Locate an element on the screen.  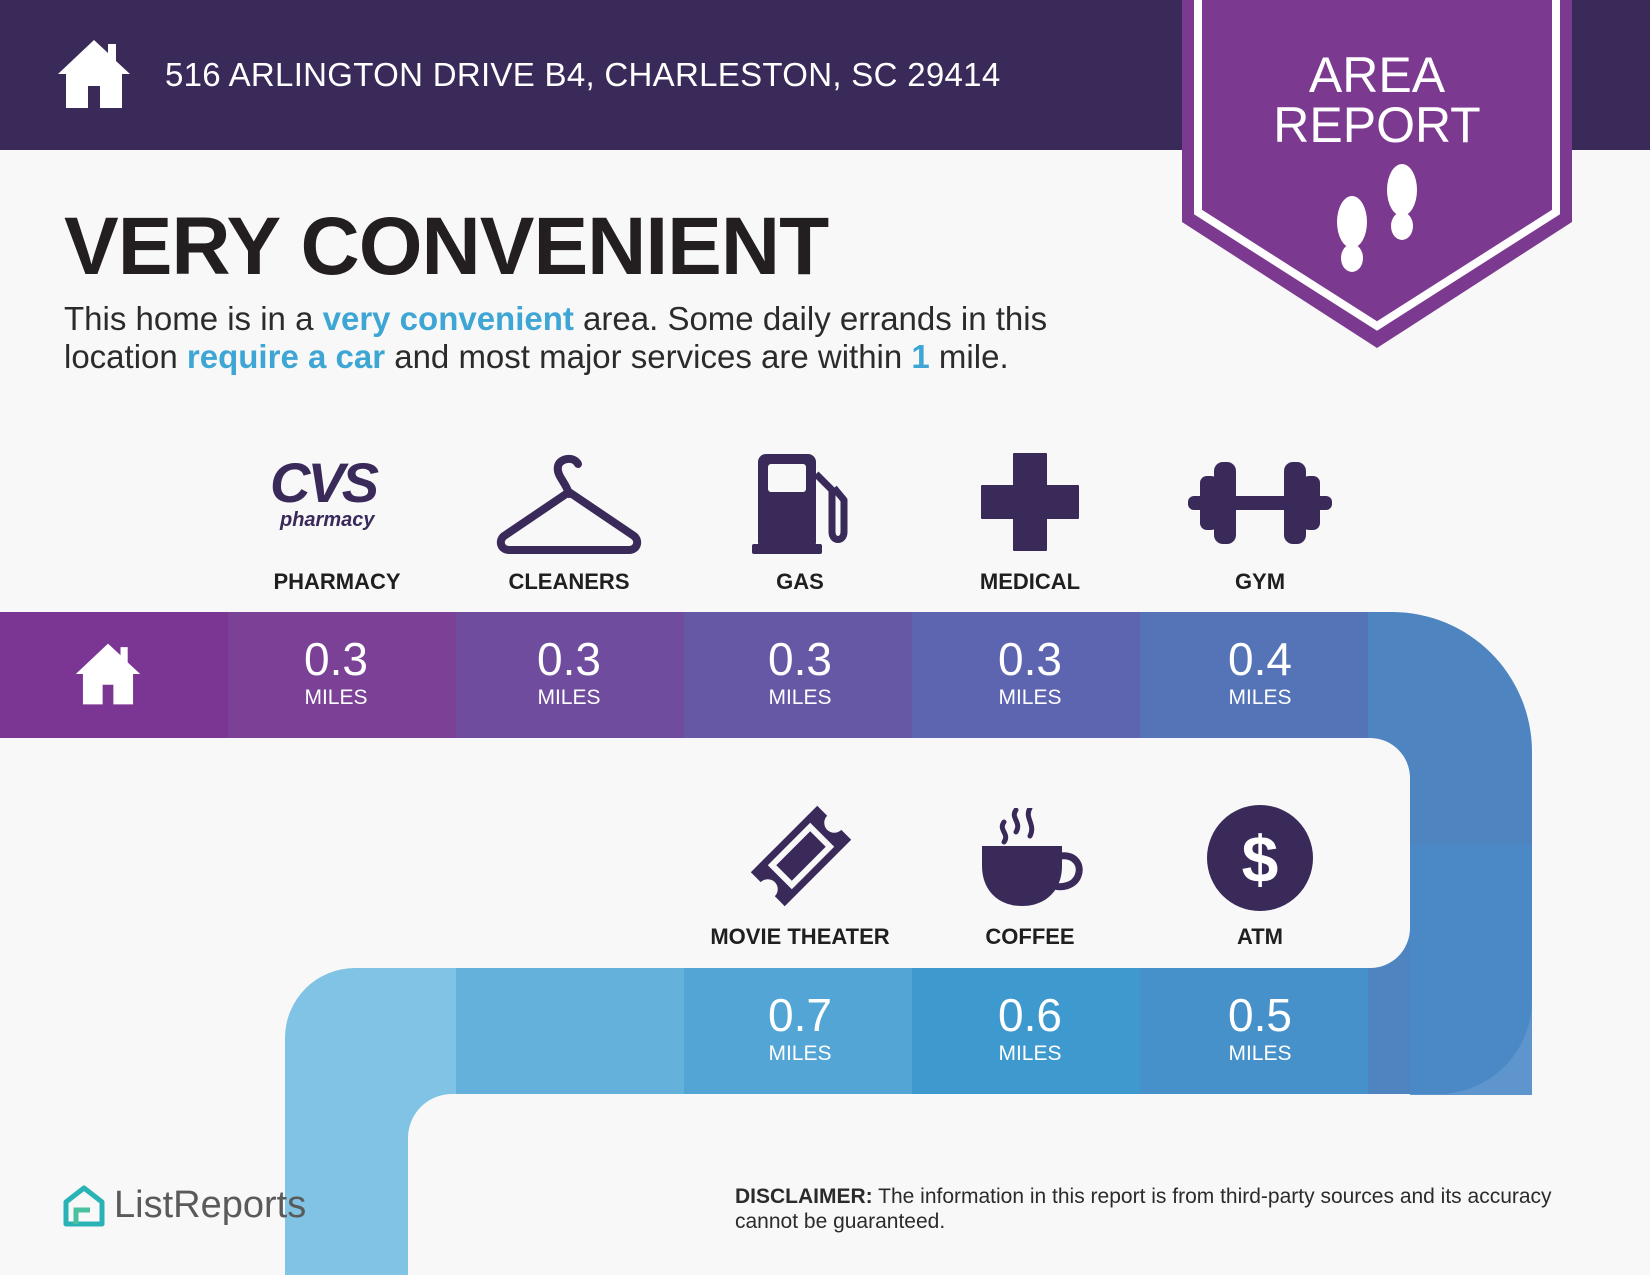
home-icon is located at coordinates (94, 74).